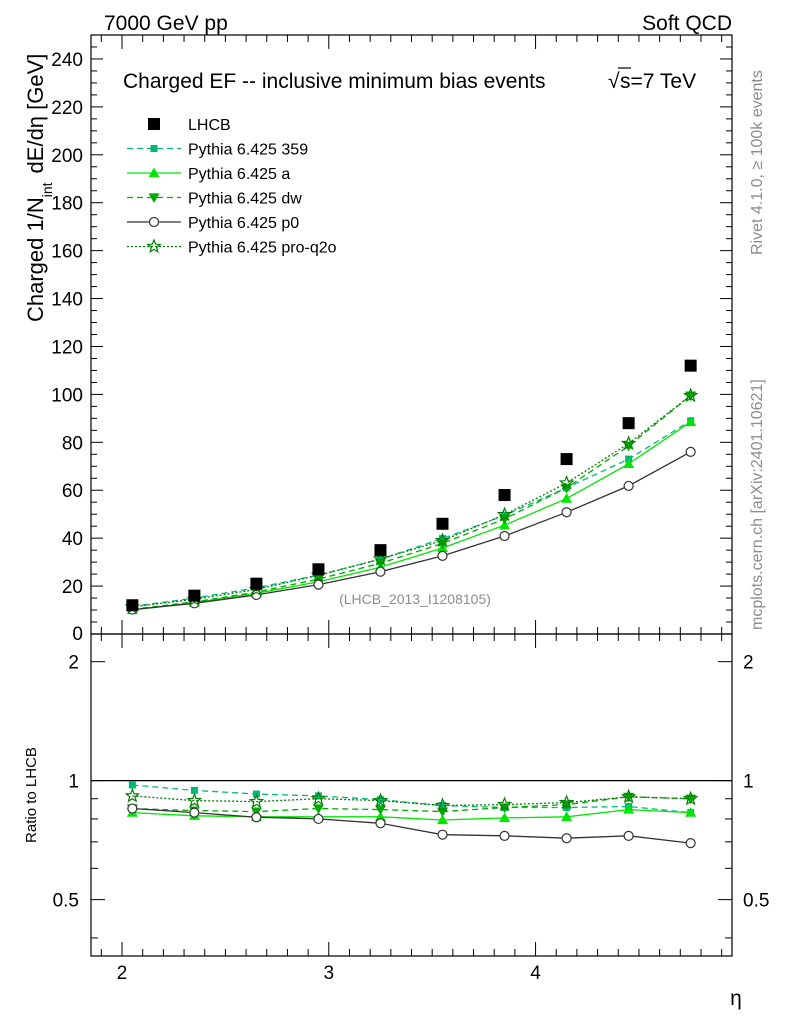 This screenshot has width=786, height=1024. What do you see at coordinates (67, 156) in the screenshot?
I see `y-tick-label: 200` at bounding box center [67, 156].